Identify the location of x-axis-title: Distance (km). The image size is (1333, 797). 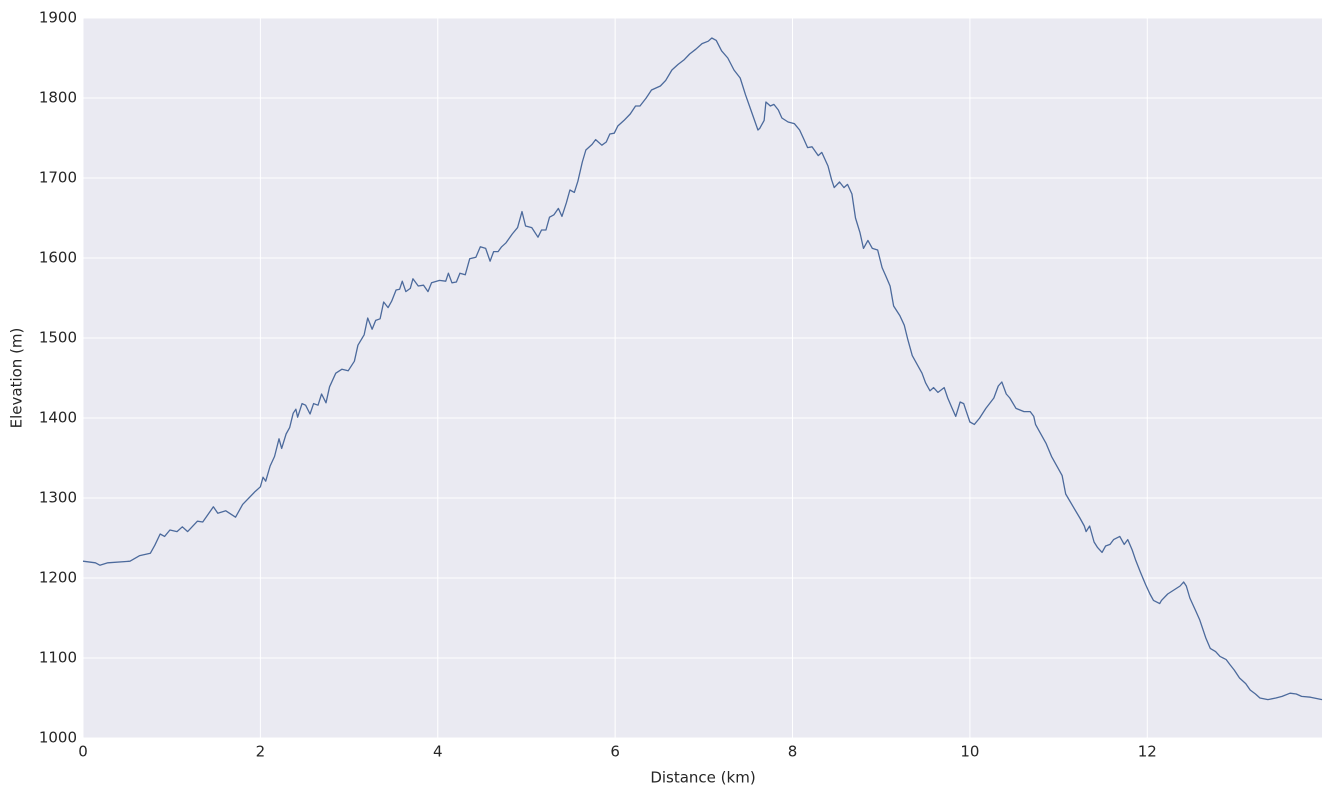
(702, 778).